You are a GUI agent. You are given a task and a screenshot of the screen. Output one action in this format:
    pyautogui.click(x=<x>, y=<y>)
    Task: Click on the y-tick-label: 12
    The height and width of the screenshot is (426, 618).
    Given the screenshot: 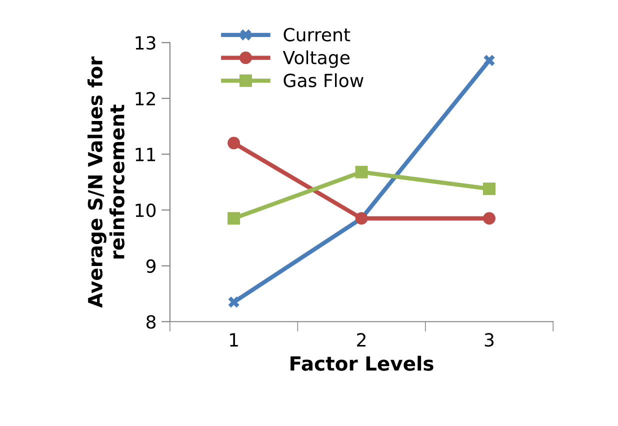 What is the action you would take?
    pyautogui.click(x=145, y=99)
    